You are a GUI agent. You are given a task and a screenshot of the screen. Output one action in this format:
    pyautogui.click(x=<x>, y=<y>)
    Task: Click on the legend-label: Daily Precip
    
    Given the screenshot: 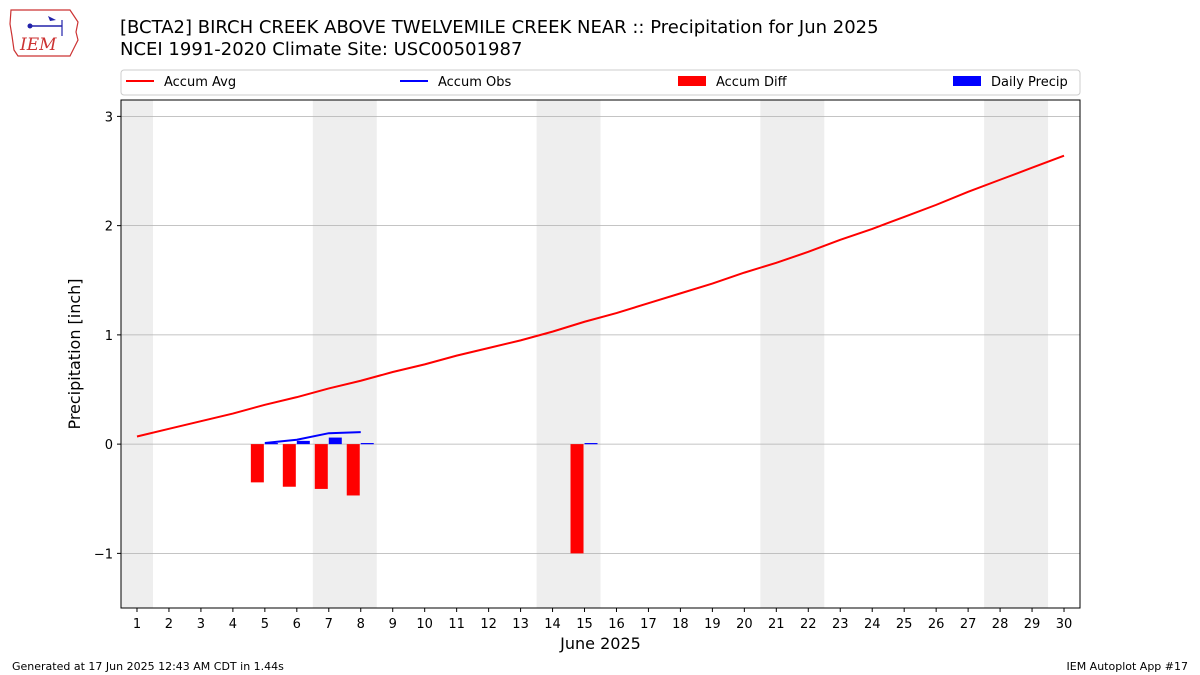 What is the action you would take?
    pyautogui.click(x=1029, y=82)
    